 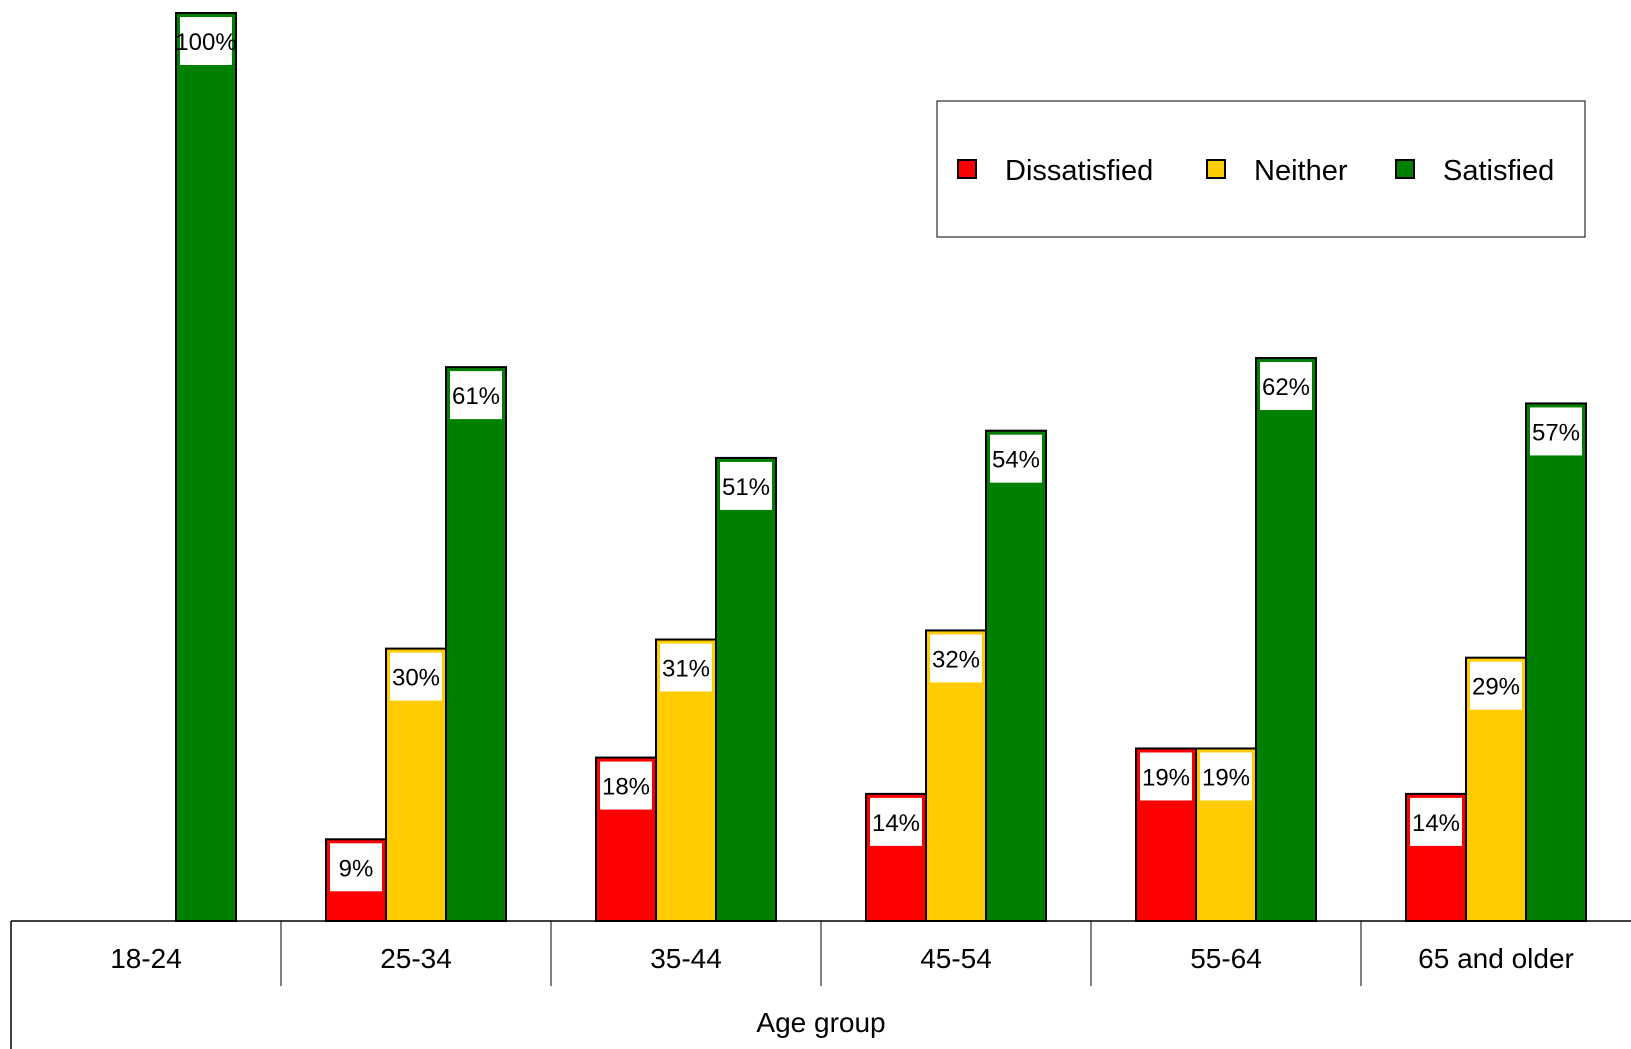 I want to click on legend-swatch-neither, so click(x=1216, y=169).